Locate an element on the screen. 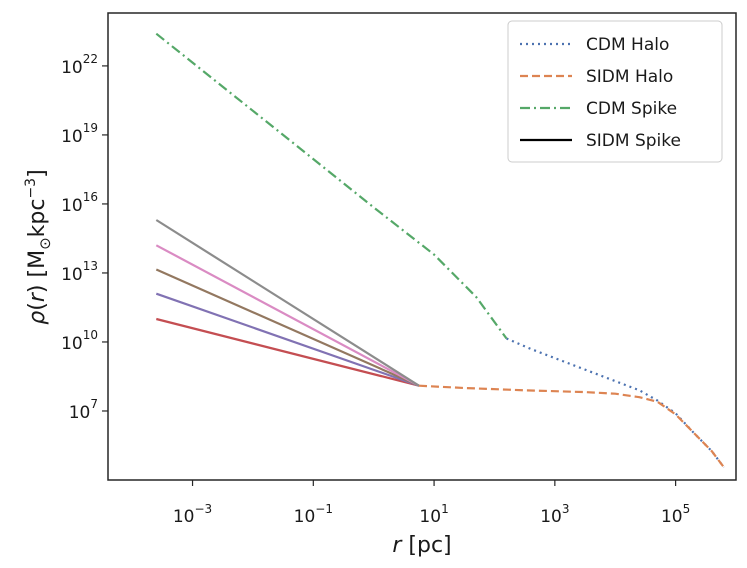 The height and width of the screenshot is (568, 747). legend-box is located at coordinates (615, 91).